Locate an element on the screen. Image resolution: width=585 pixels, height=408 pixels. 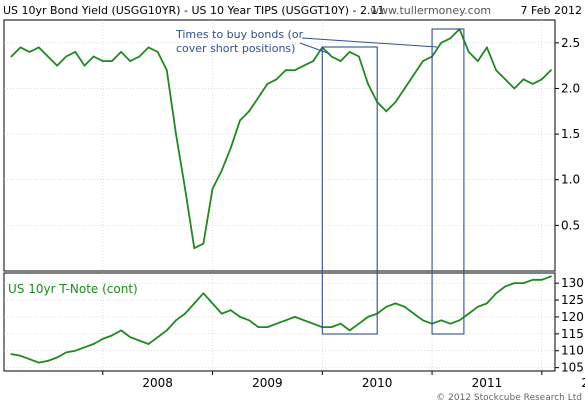
x-tick-label: 2011 is located at coordinates (487, 383).